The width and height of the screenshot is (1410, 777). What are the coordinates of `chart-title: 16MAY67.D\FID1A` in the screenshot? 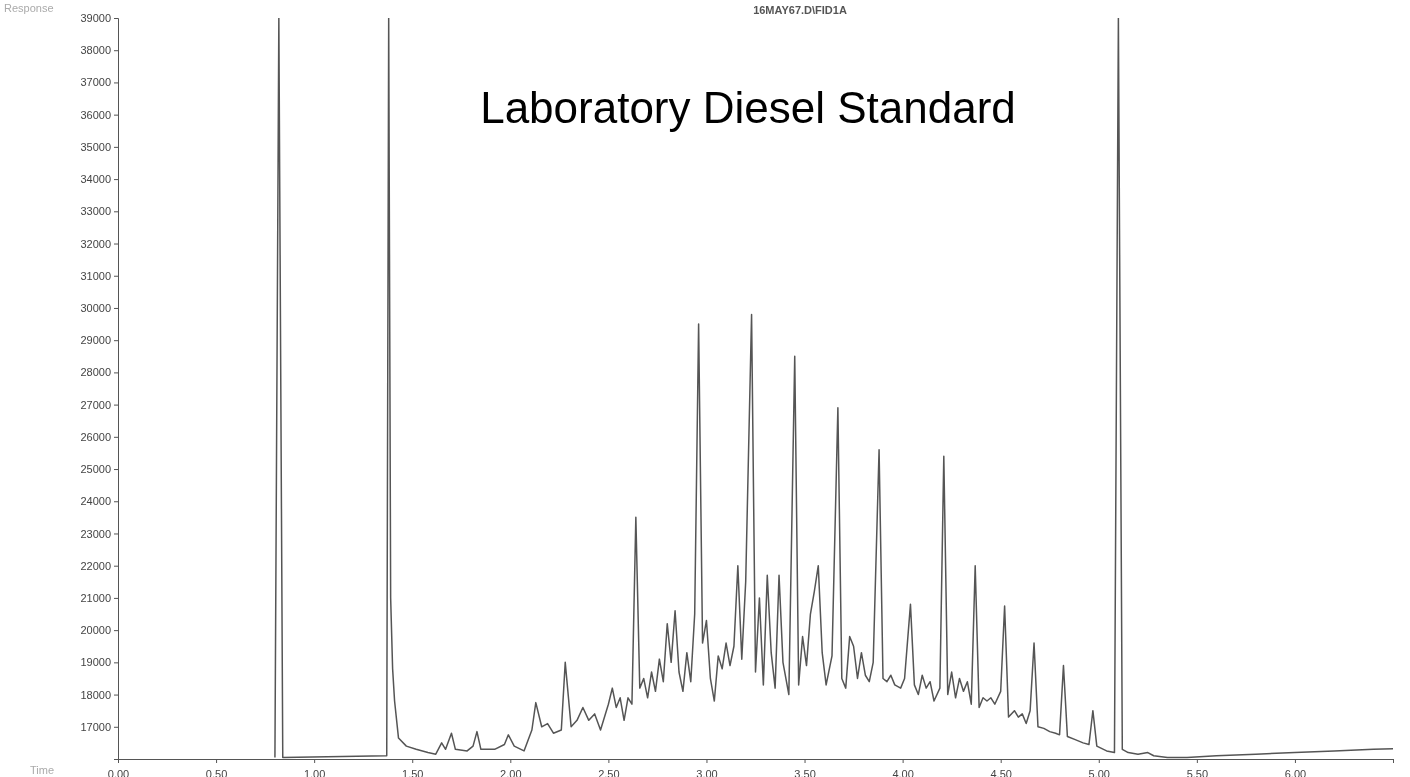 It's located at (800, 10).